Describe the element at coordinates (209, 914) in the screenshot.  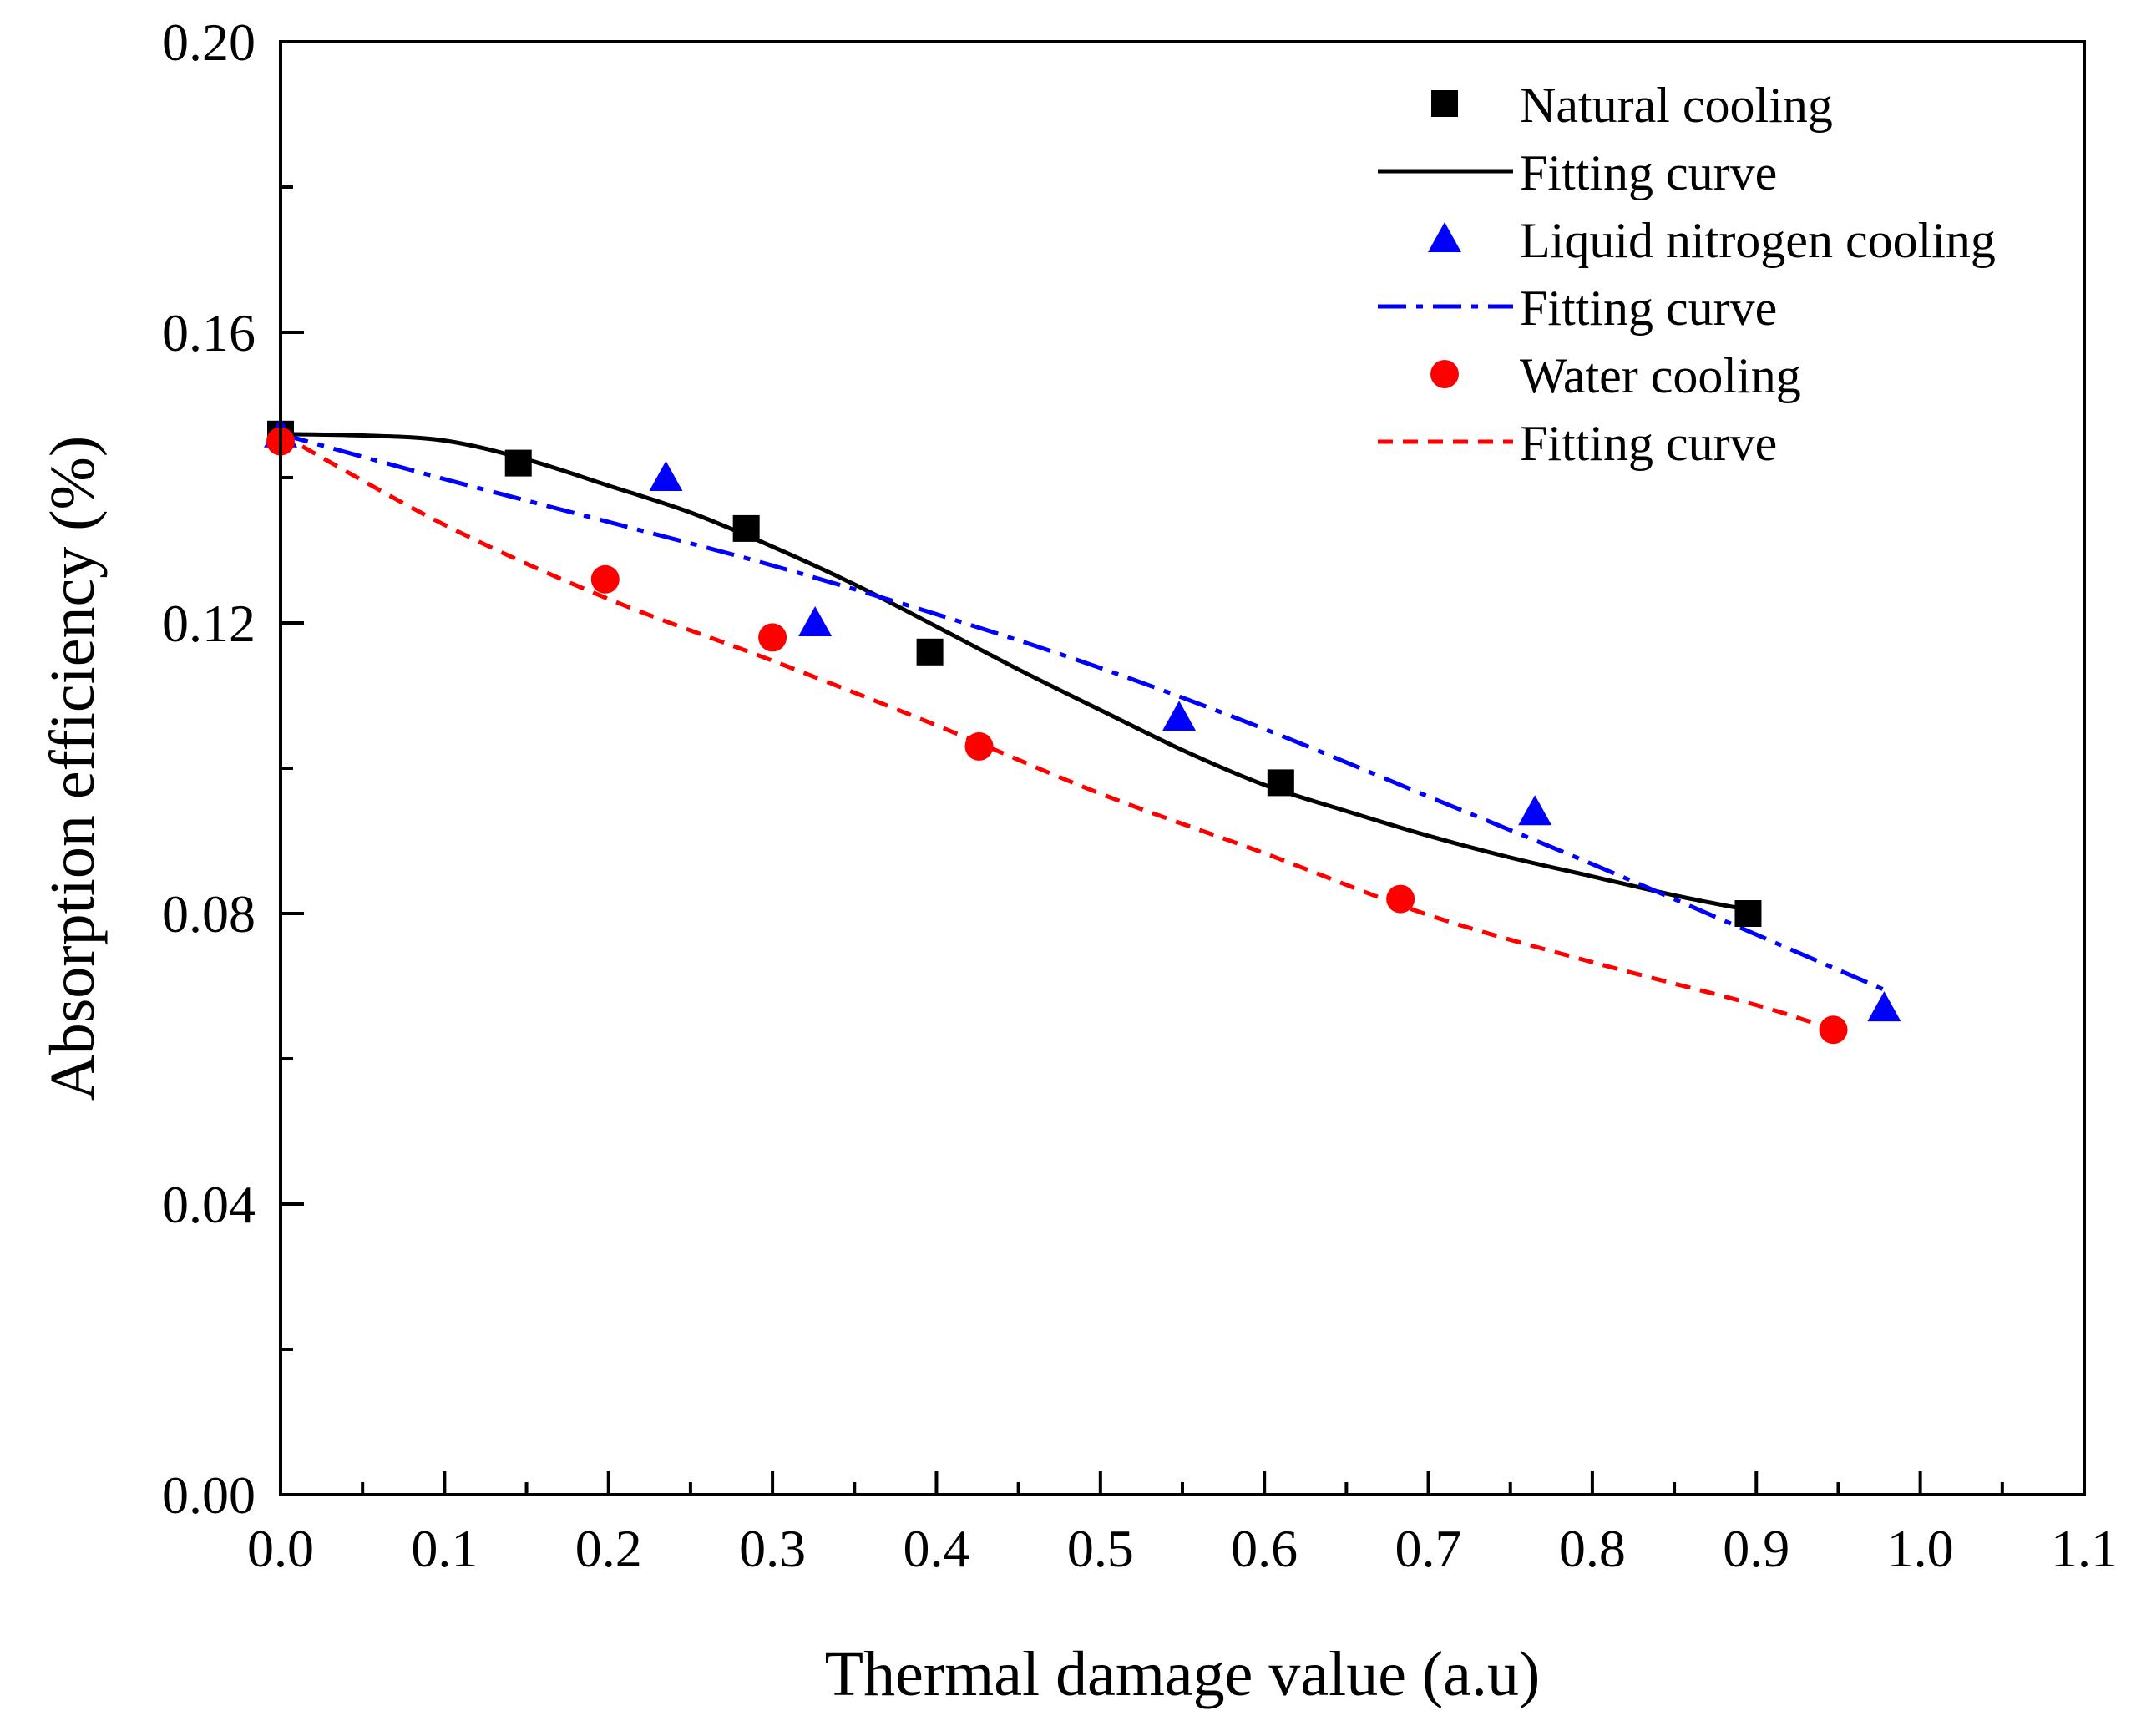
I see `y-tick-label: 0.08` at that location.